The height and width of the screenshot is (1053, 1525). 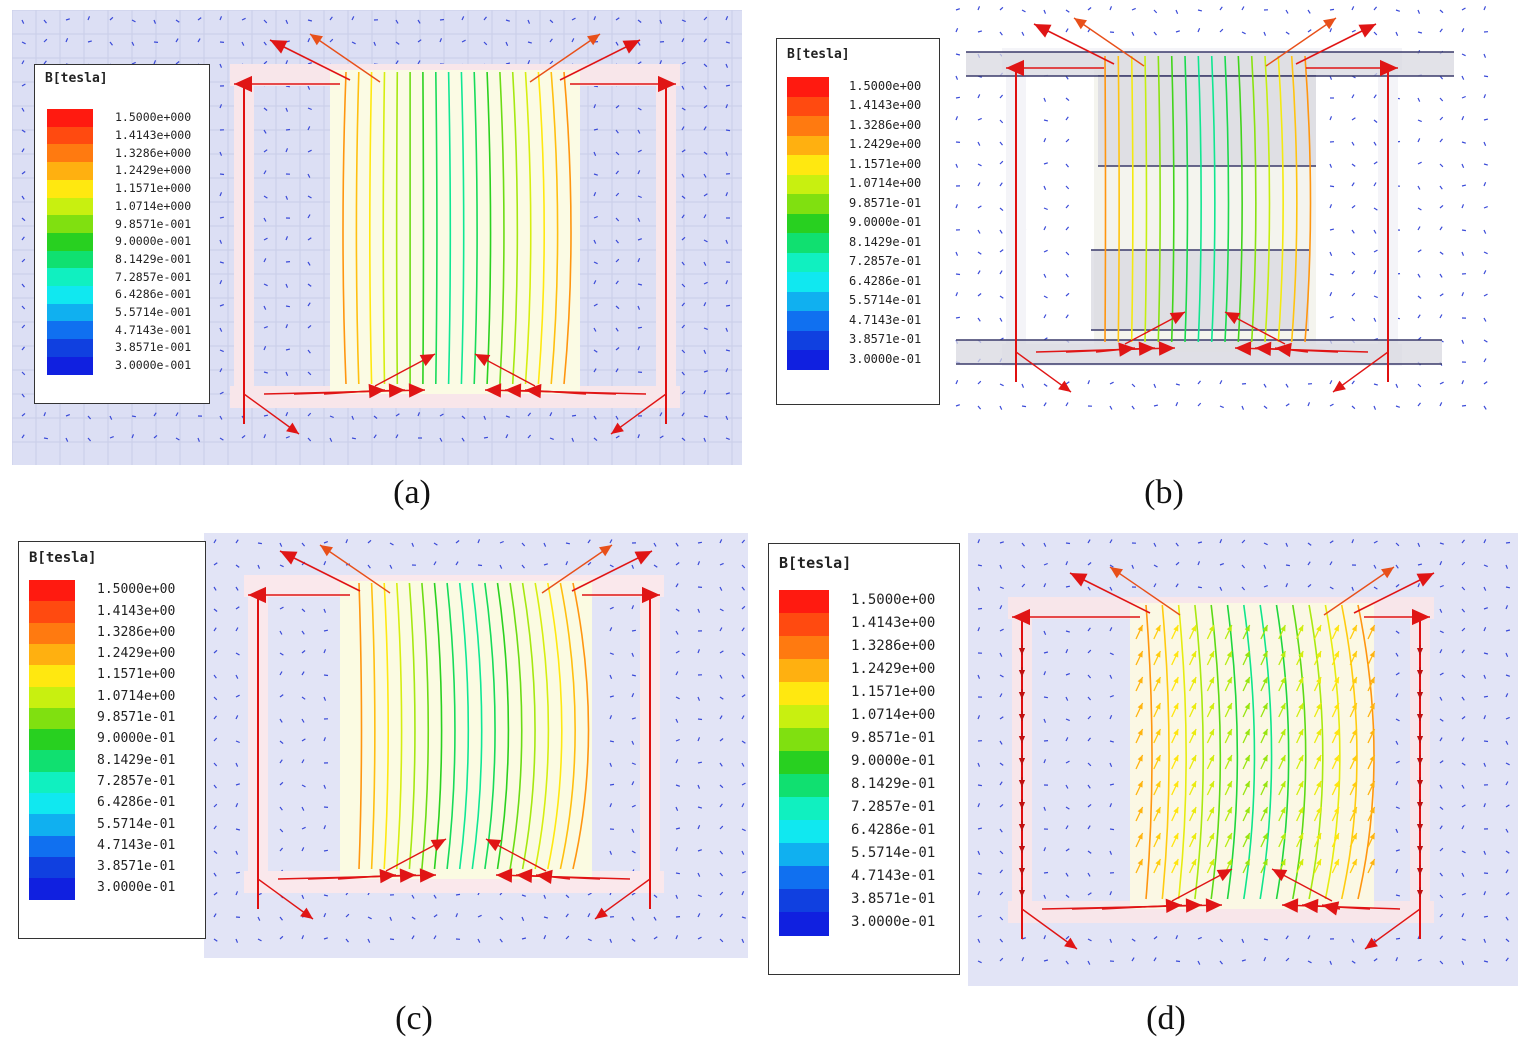 What do you see at coordinates (893, 761) in the screenshot?
I see `legend-tick-label: 9.0000e-01` at bounding box center [893, 761].